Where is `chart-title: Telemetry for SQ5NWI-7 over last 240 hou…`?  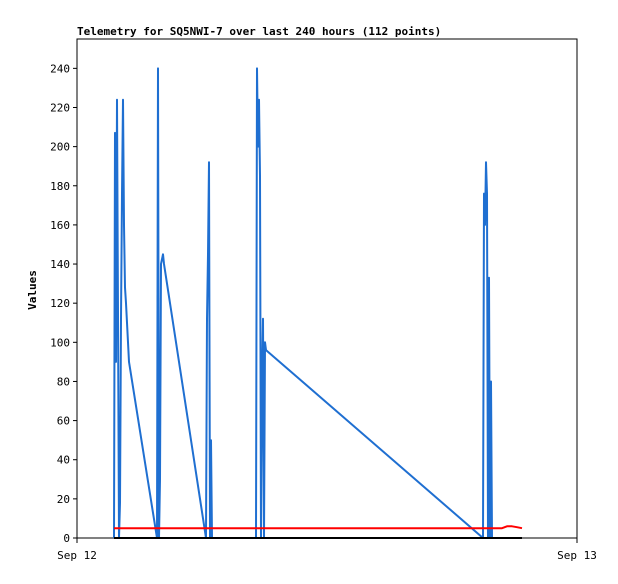 chart-title: Telemetry for SQ5NWI-7 over last 240 hou… is located at coordinates (259, 31).